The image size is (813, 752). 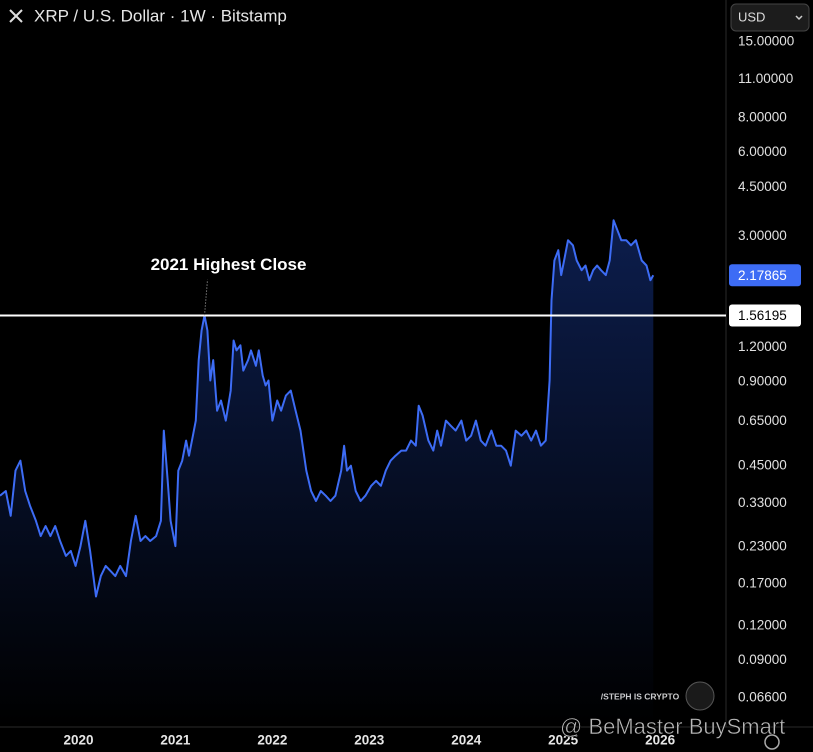 I want to click on y-tick-label: 0.17000, so click(x=762, y=582).